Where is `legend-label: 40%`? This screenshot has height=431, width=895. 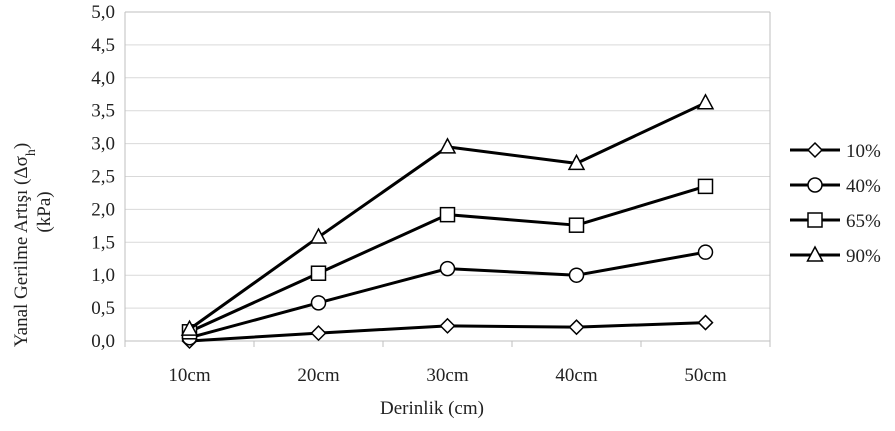 legend-label: 40% is located at coordinates (863, 186).